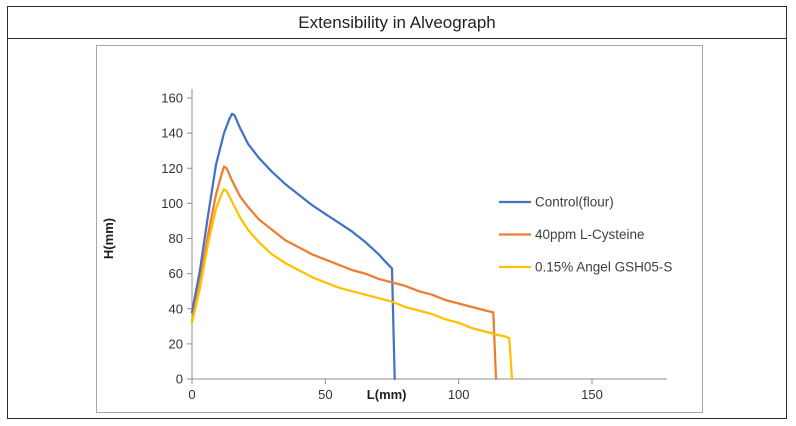 The image size is (796, 426). Describe the element at coordinates (172, 203) in the screenshot. I see `y-tick-label: 100` at that location.